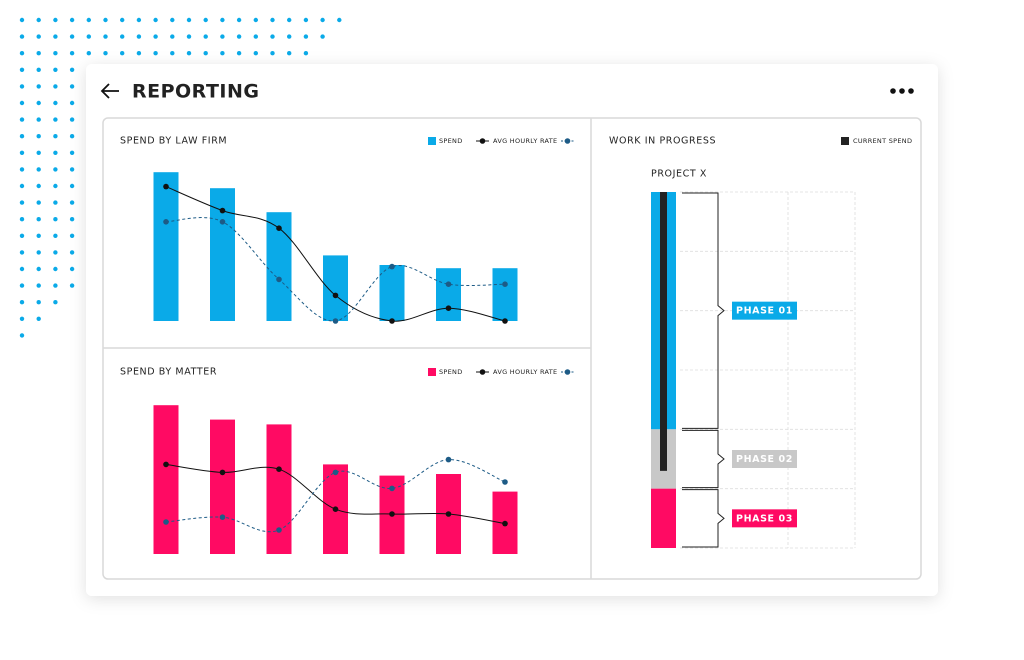 The image size is (1024, 660). I want to click on legend-swatch, so click(432, 141).